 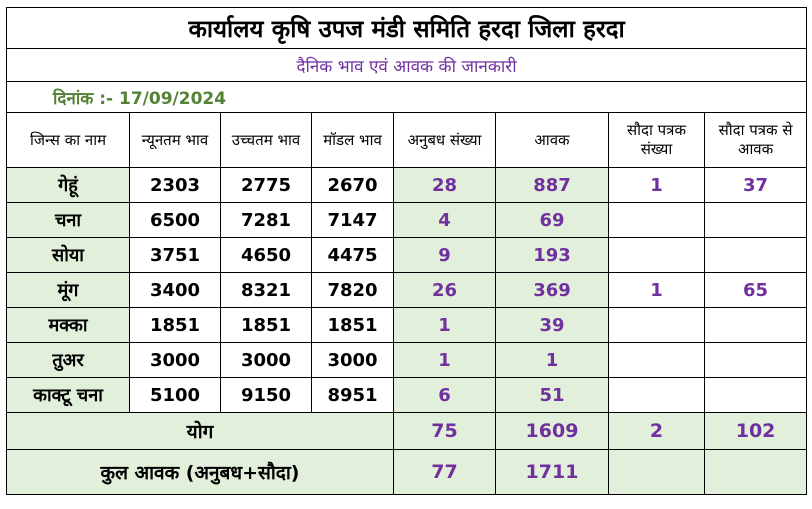 I want to click on min-rate: 1851, so click(x=175, y=325).